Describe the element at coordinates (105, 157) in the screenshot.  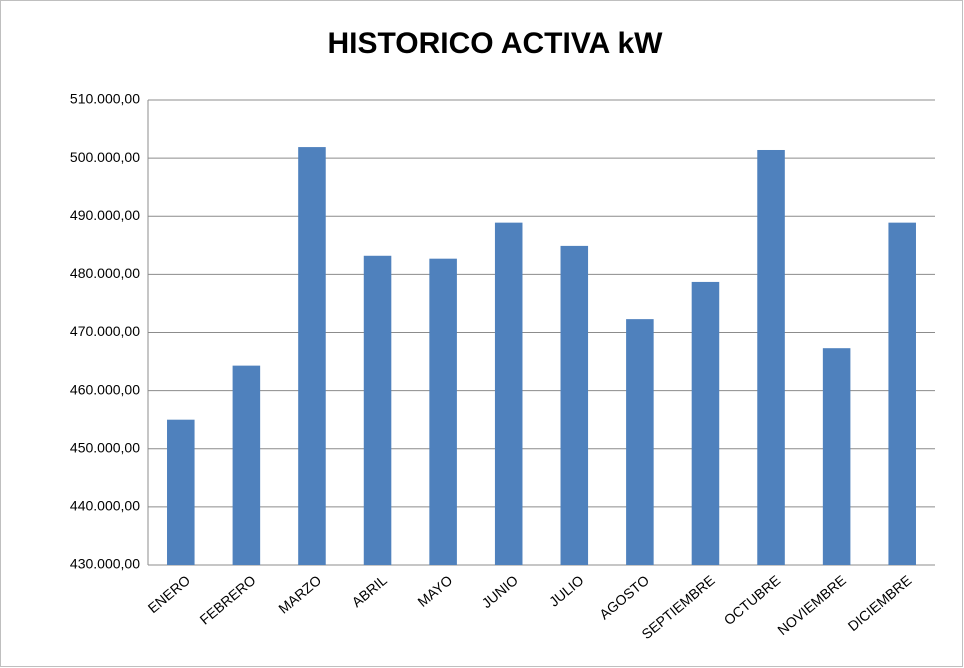
I see `y-tick-label: 500.000,00` at that location.